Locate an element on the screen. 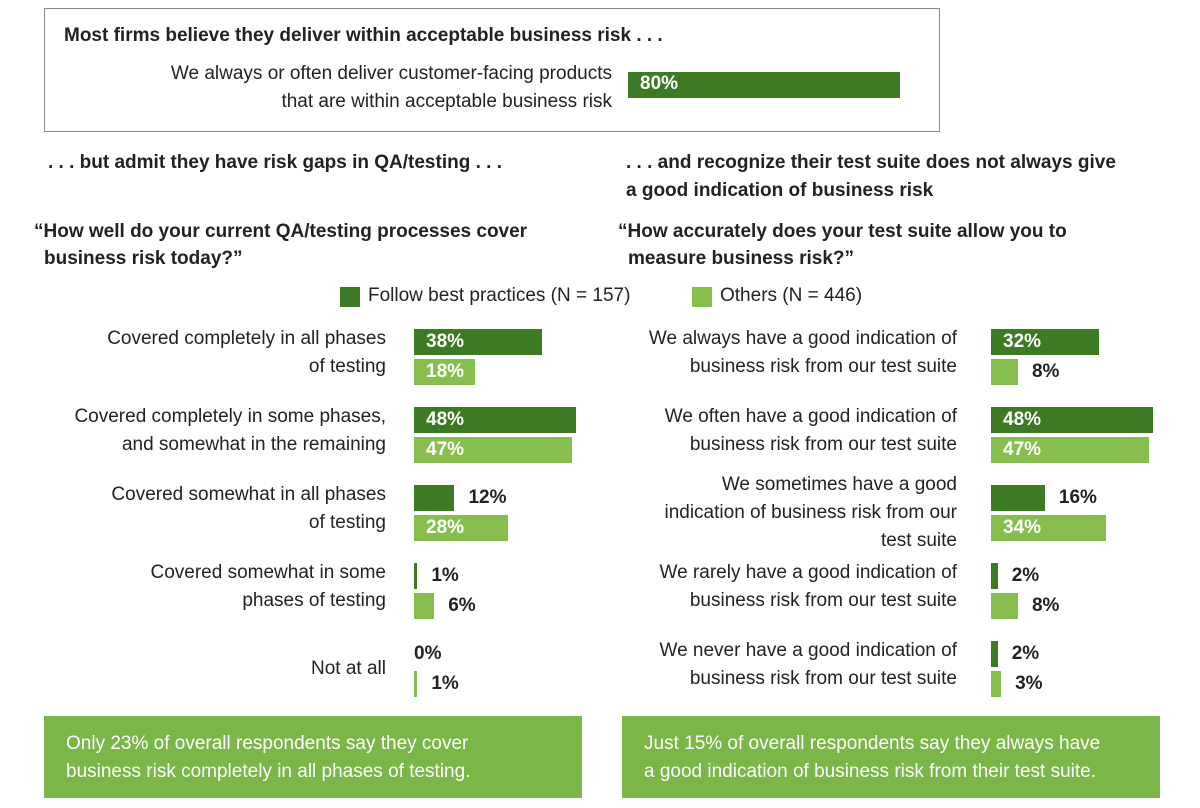 The width and height of the screenshot is (1200, 808). left-category-label: Covered completely in some phases, is located at coordinates (230, 416).